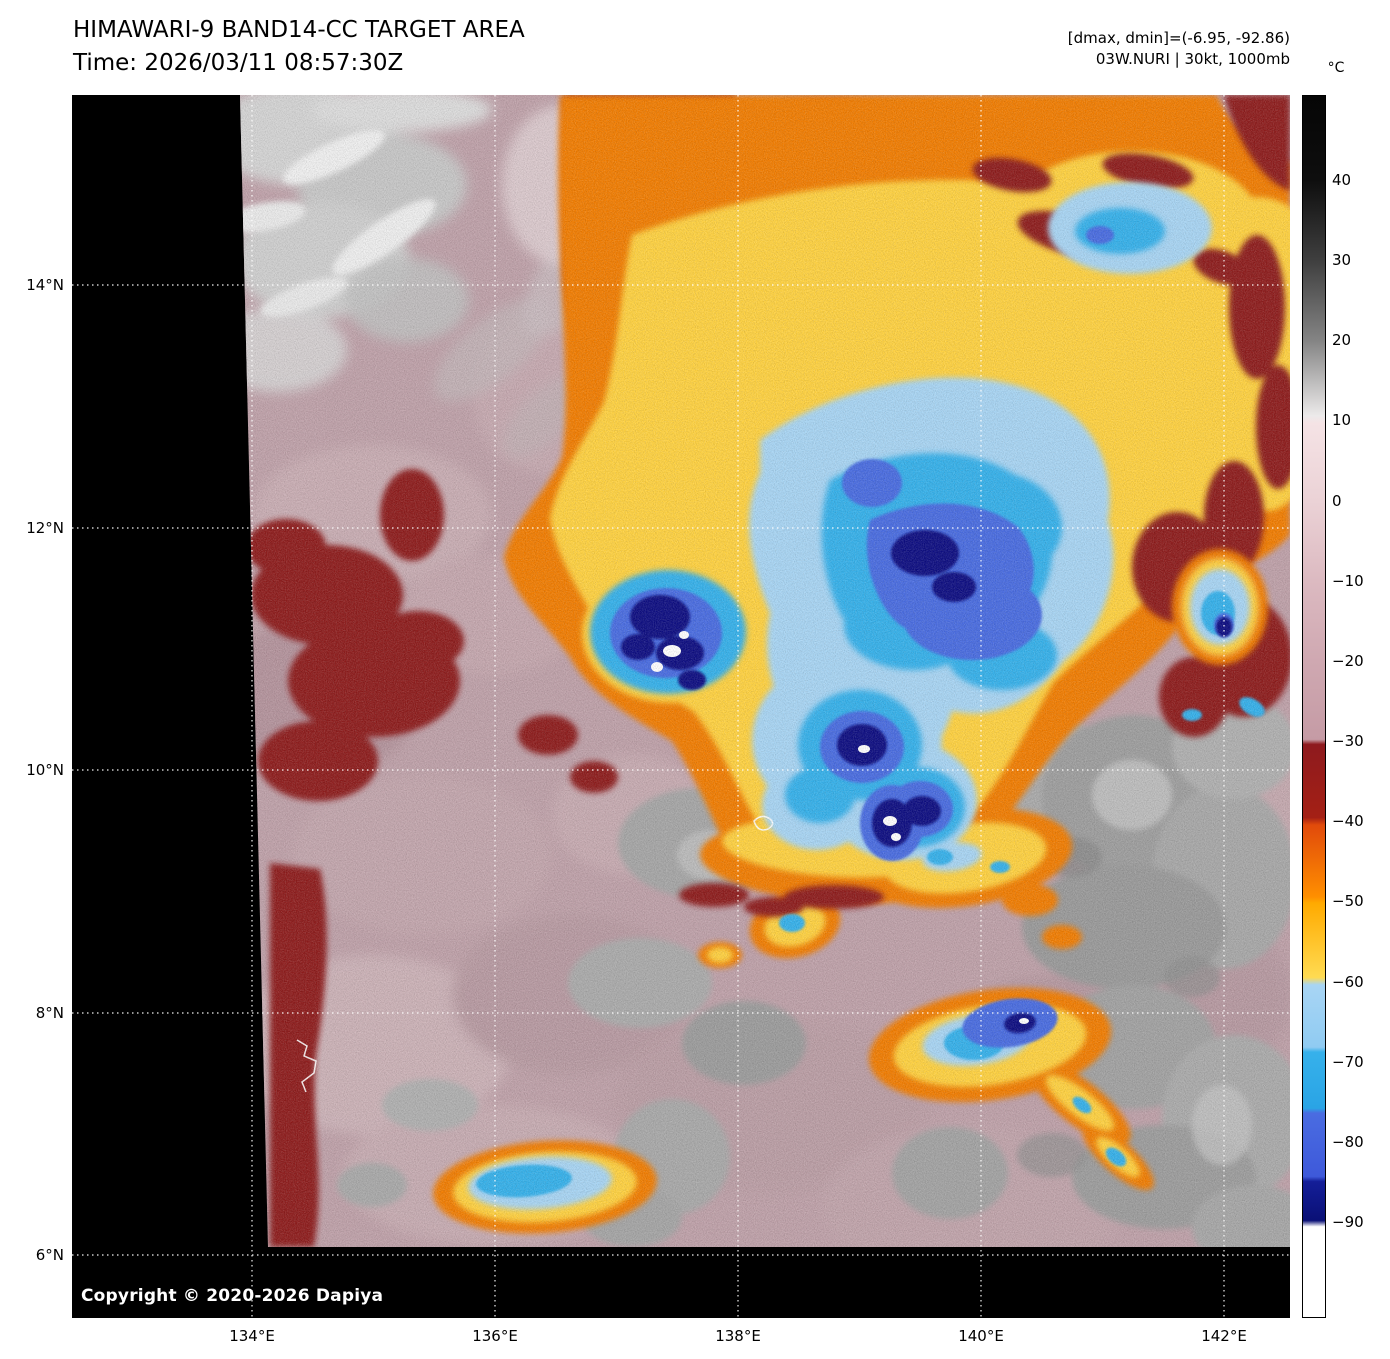  Describe the element at coordinates (1337, 500) in the screenshot. I see `colorbar-tick-label: 0` at that location.